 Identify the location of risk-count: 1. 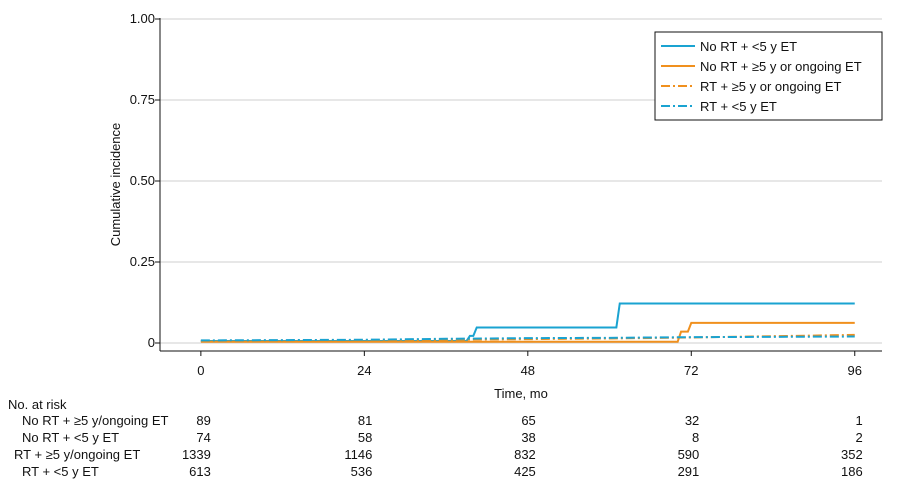
(859, 420).